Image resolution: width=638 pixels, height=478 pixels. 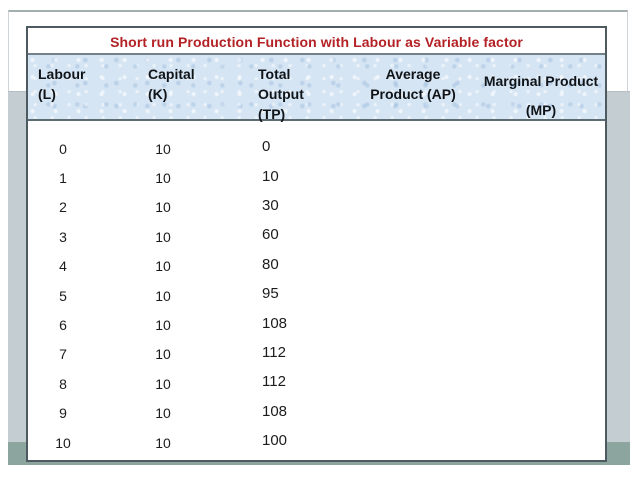 What do you see at coordinates (63, 383) in the screenshot?
I see `cell-labour: 8` at bounding box center [63, 383].